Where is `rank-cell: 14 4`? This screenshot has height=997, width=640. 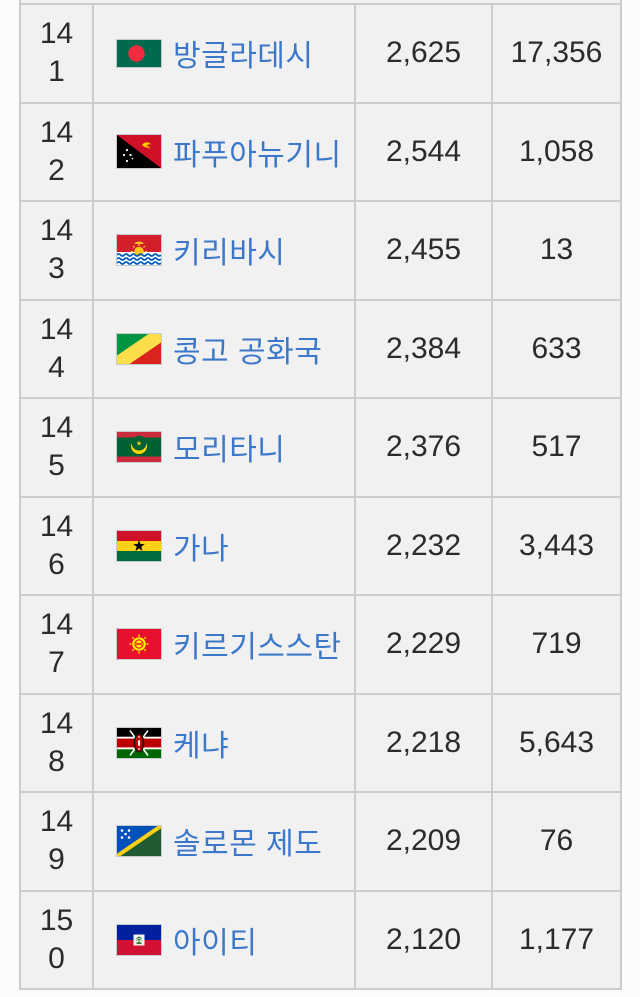
rank-cell: 14 4 is located at coordinates (57, 348).